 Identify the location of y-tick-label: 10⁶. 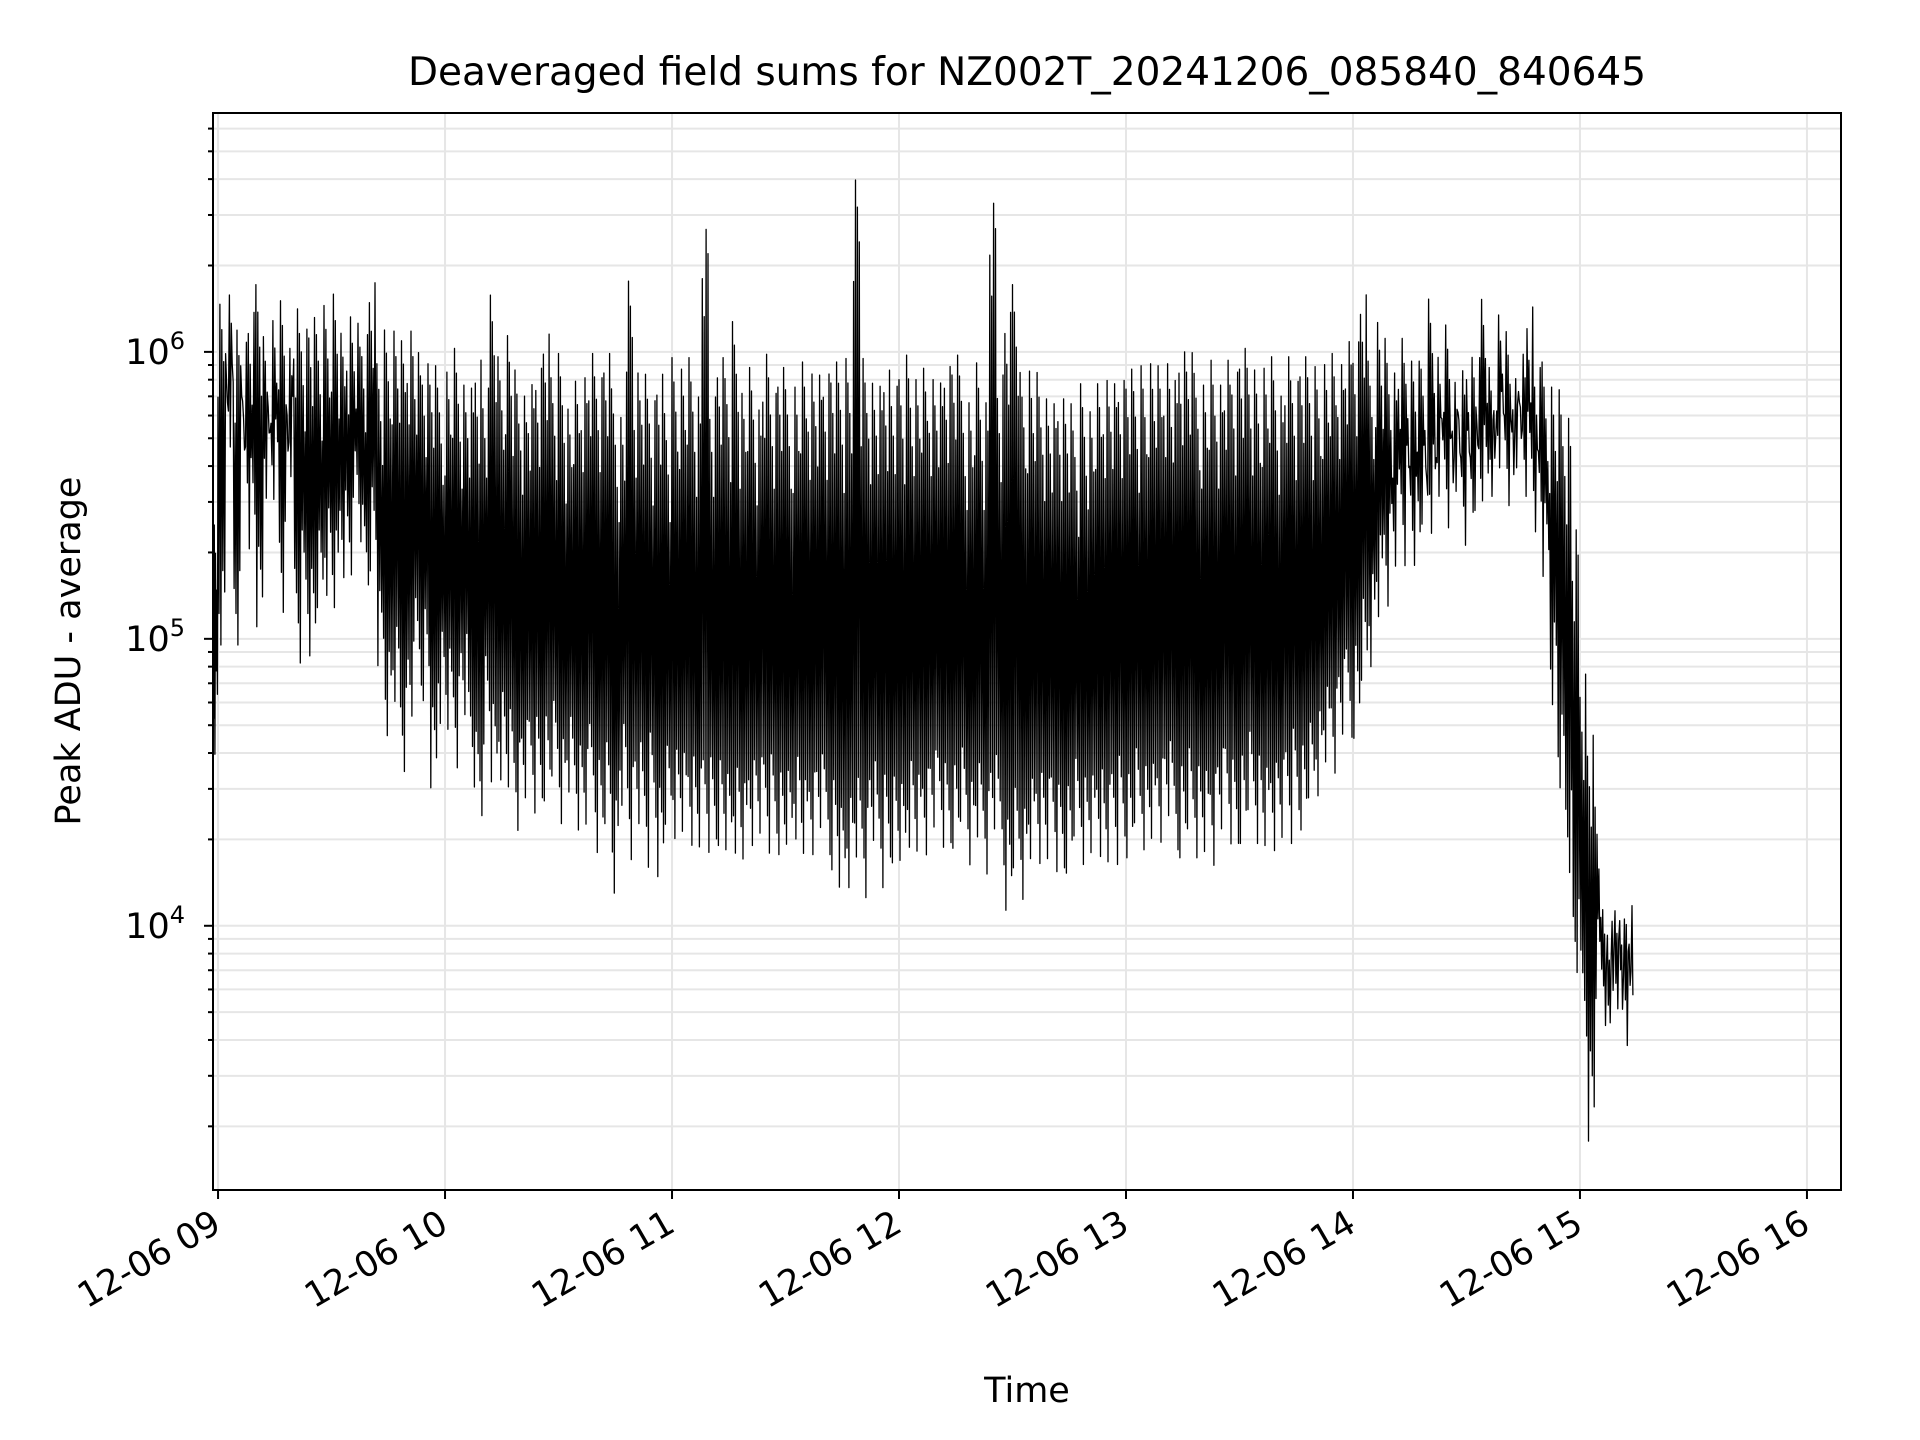
(155, 350).